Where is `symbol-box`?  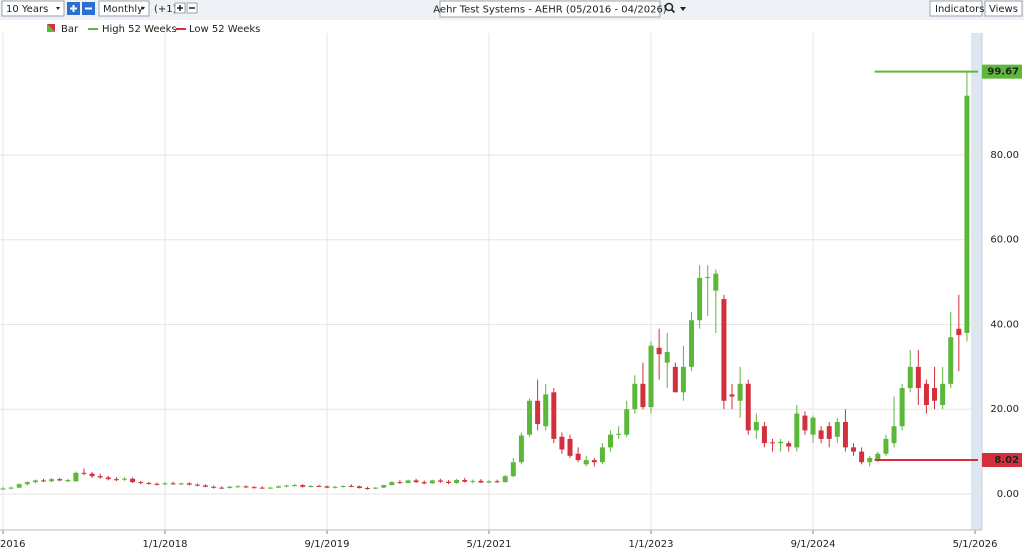 symbol-box is located at coordinates (550, 9).